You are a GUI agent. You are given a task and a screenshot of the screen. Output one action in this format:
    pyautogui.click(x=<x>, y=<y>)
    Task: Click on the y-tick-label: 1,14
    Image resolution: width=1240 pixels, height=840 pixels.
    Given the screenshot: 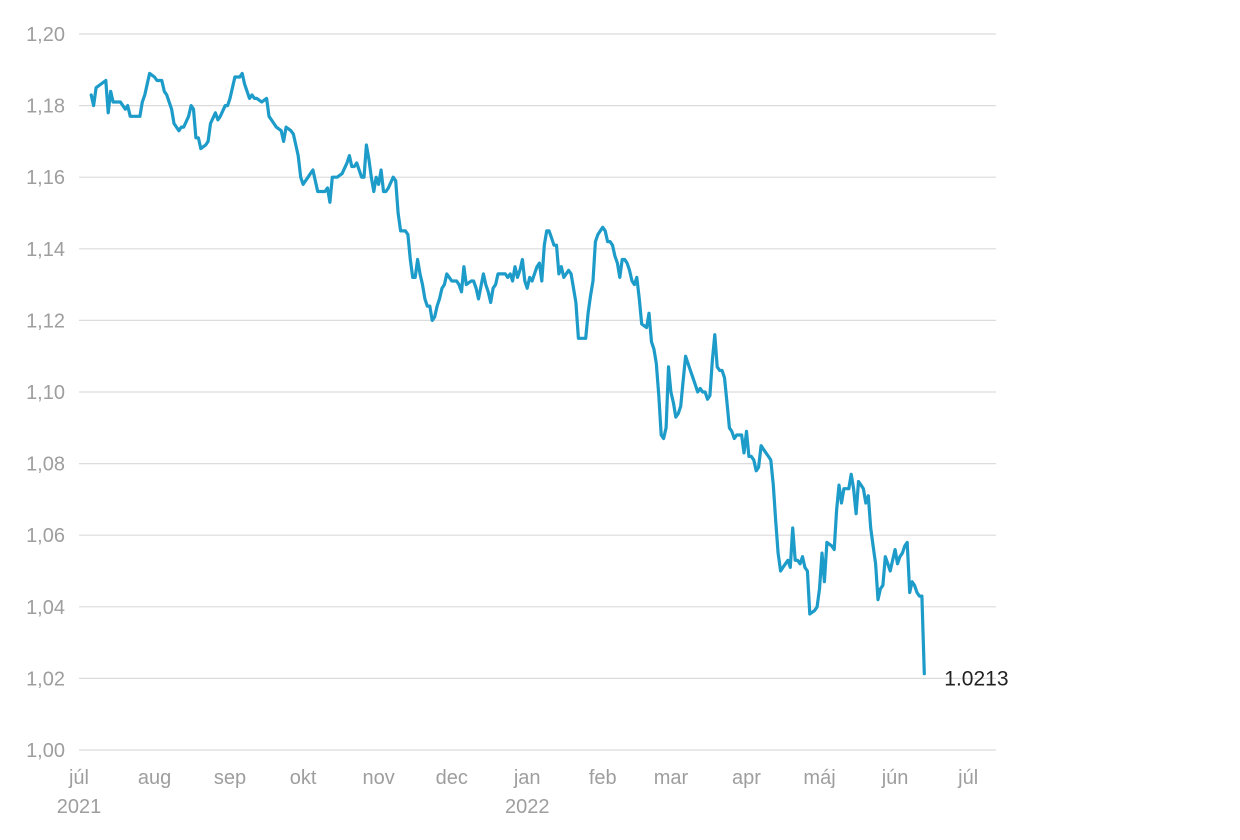 What is the action you would take?
    pyautogui.click(x=45, y=250)
    